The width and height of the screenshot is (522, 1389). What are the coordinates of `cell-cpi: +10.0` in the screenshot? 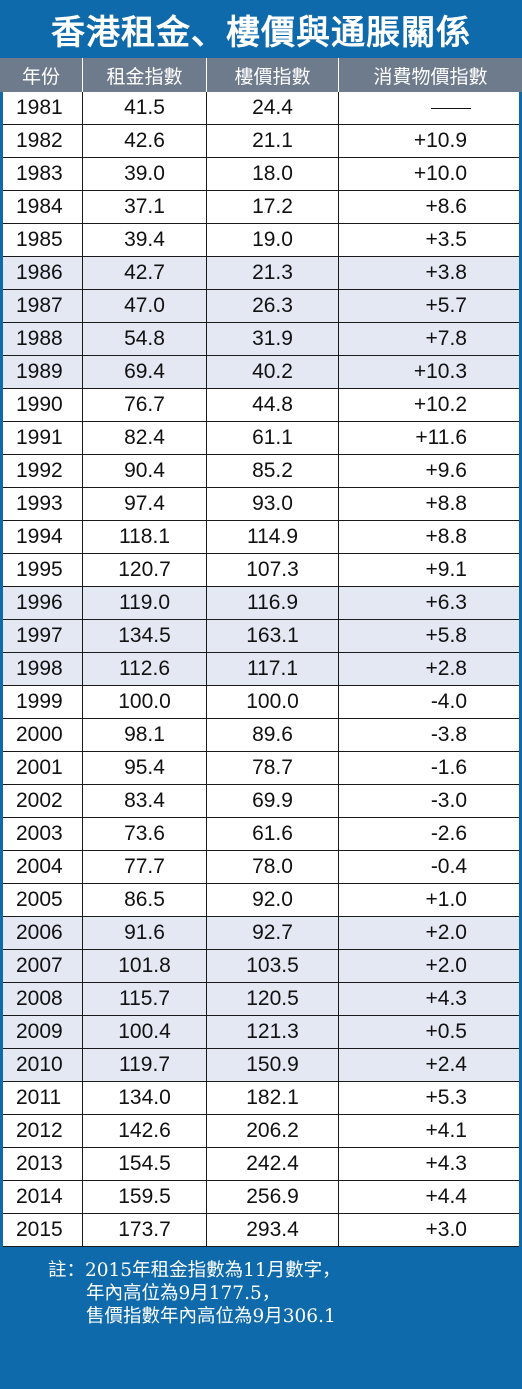 It's located at (440, 173).